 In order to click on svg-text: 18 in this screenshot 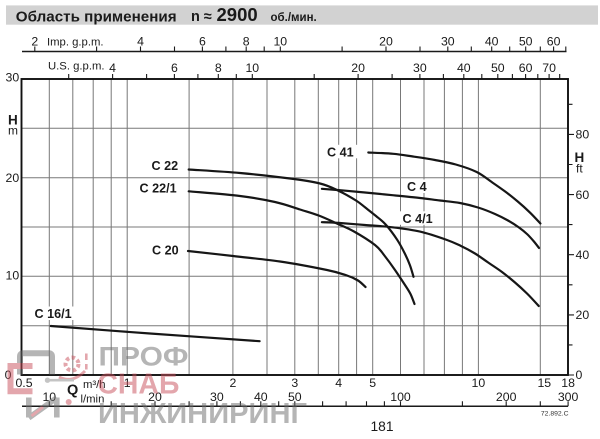, I will do `click(568, 383)`.